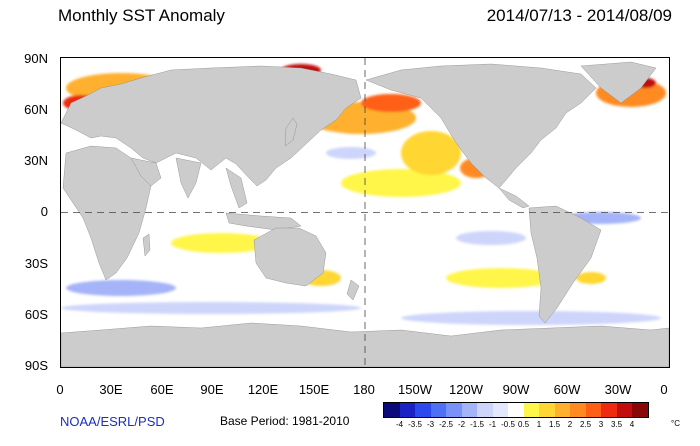 This screenshot has width=700, height=446. What do you see at coordinates (565, 264) in the screenshot?
I see `south-america-land` at bounding box center [565, 264].